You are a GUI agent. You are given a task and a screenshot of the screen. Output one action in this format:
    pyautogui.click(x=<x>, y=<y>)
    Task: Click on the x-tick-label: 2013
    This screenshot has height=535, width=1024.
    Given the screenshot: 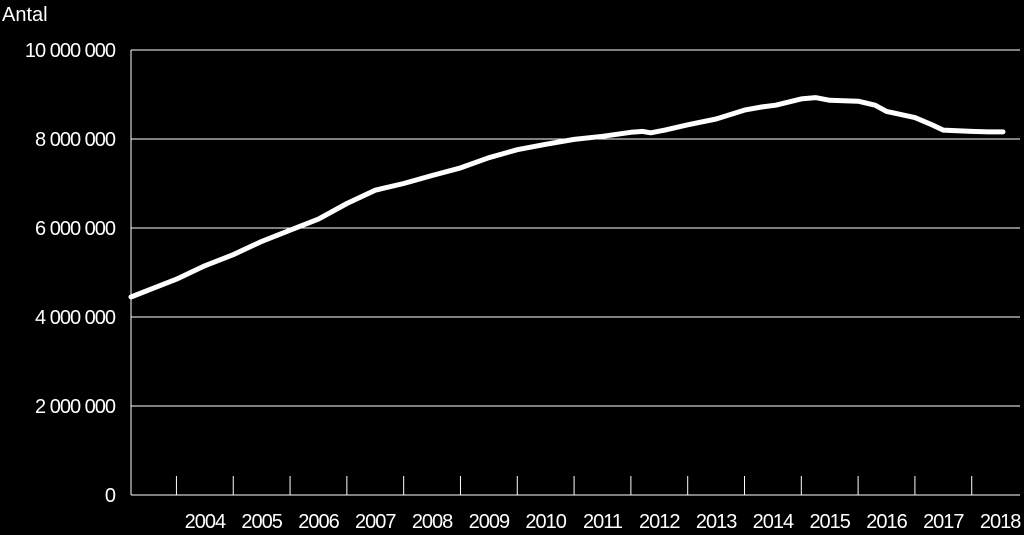 What is the action you would take?
    pyautogui.click(x=716, y=522)
    